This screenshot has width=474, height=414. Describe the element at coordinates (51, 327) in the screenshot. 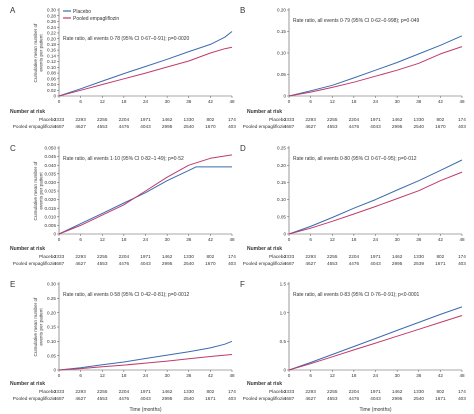

I see `y-tick-label: 0.15` at that location.